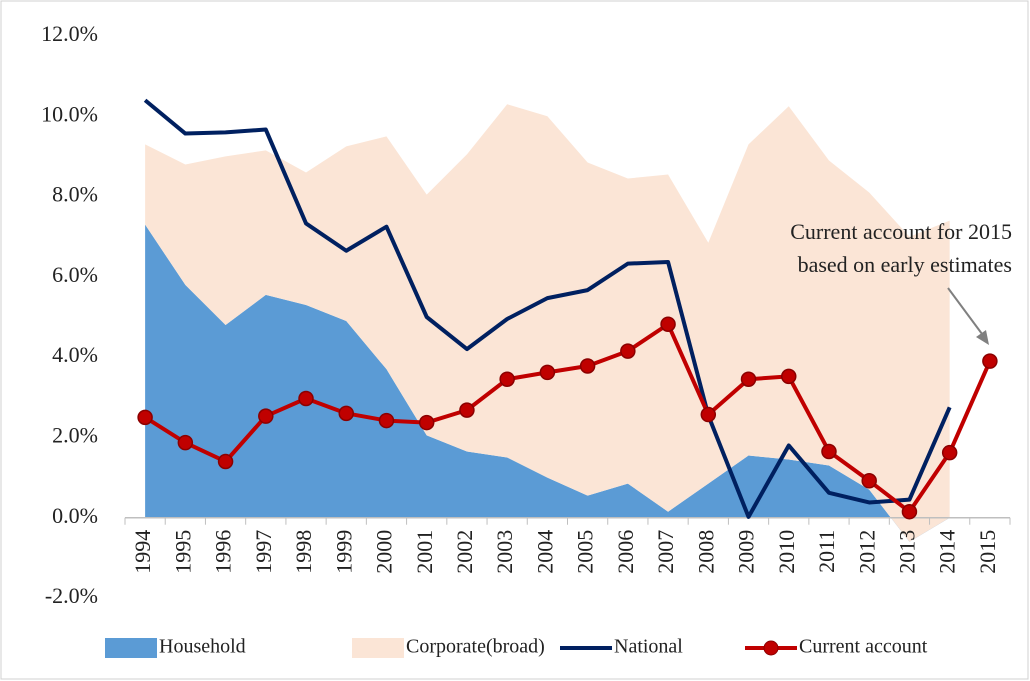 The width and height of the screenshot is (1030, 681). What do you see at coordinates (75, 194) in the screenshot?
I see `y-tick-label: 8.0%` at bounding box center [75, 194].